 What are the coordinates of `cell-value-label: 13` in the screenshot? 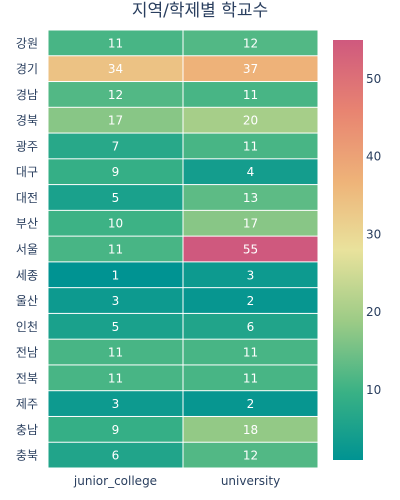 It's located at (250, 198).